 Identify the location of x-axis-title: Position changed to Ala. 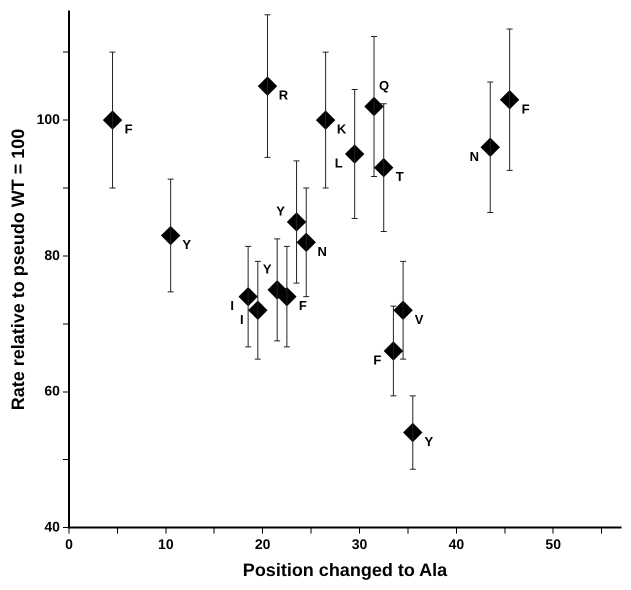
(345, 570).